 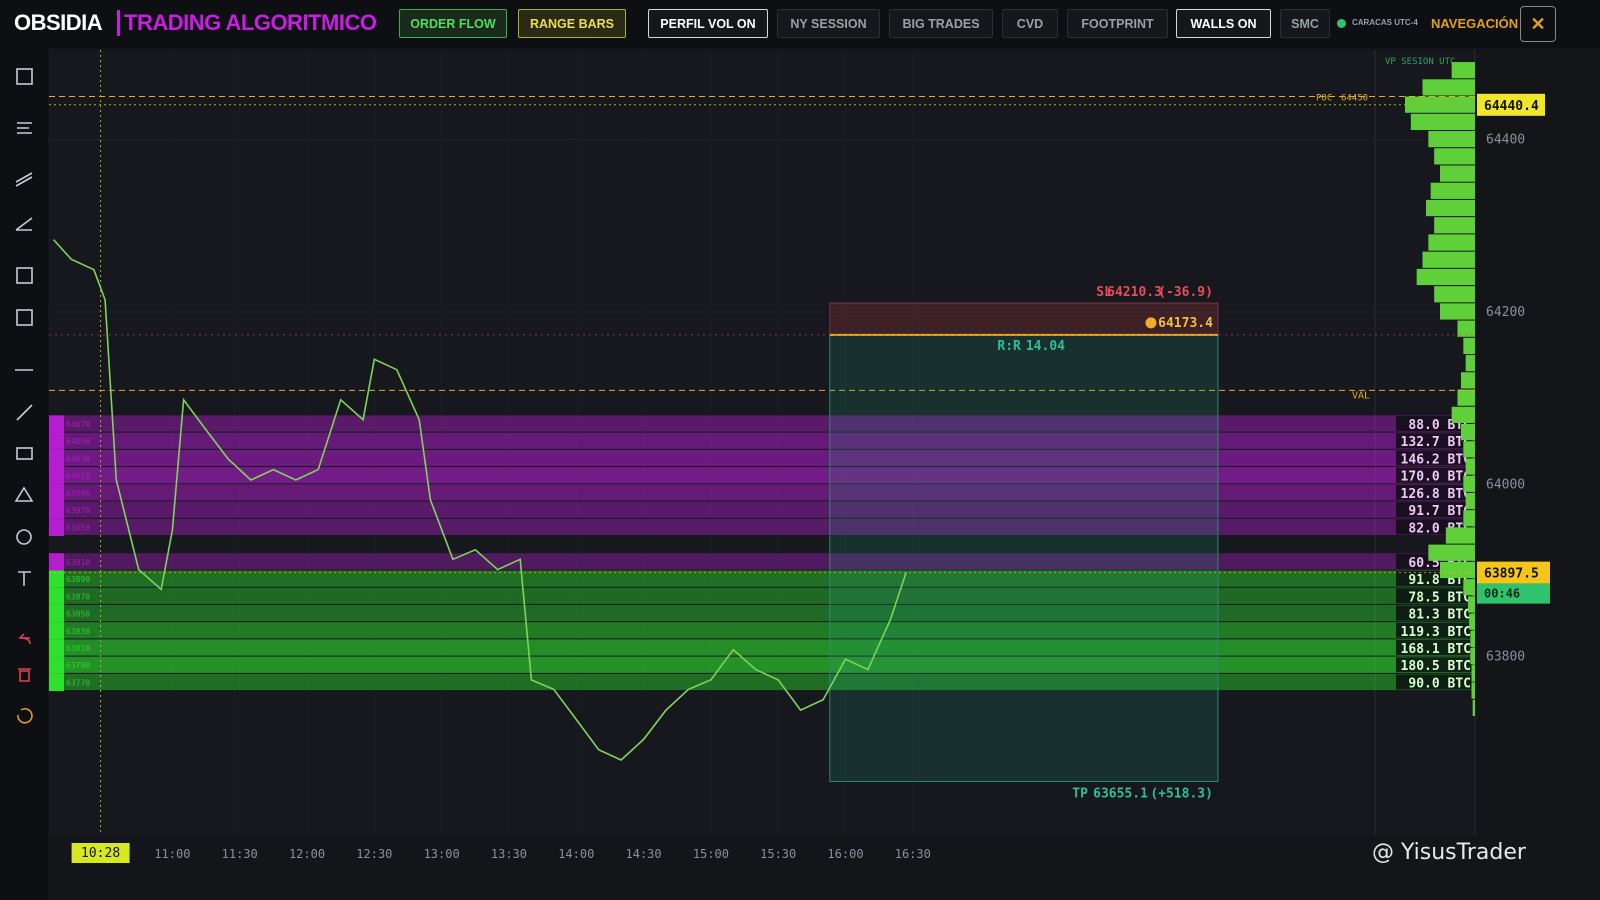 I want to click on toolbar-button: ORDER FLOW, so click(x=453, y=23).